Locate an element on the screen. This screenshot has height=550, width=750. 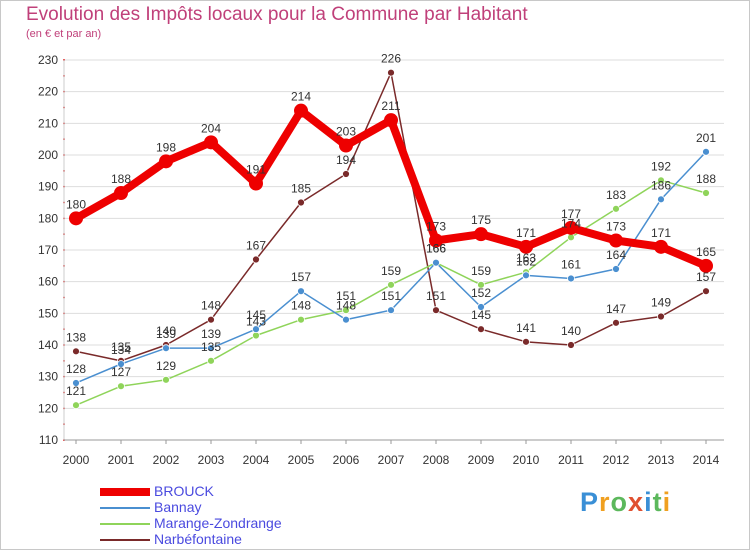
data-label: 174 is located at coordinates (571, 223).